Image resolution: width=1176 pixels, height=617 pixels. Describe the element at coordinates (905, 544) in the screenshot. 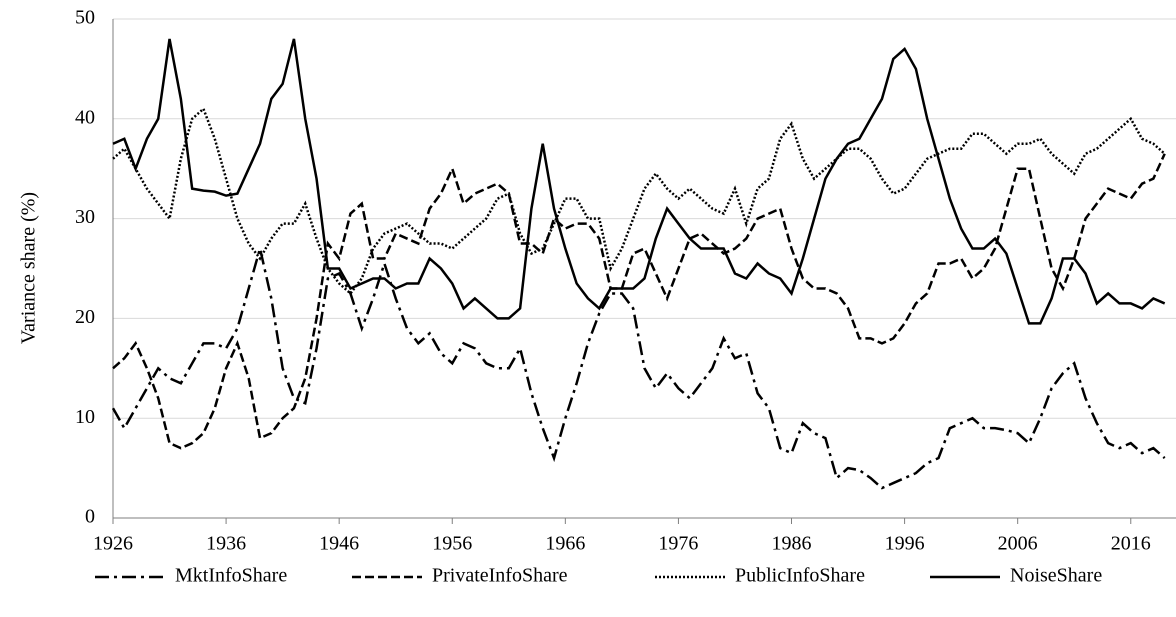

I see `x-tick-label: 1996` at that location.